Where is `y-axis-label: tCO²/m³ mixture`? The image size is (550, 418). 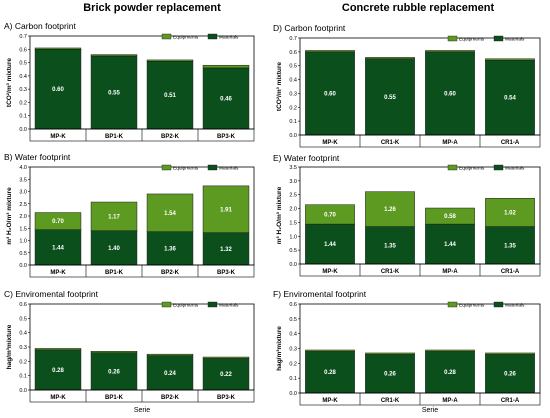
y-axis-label: tCO²/m³ mixture is located at coordinates (9, 83).